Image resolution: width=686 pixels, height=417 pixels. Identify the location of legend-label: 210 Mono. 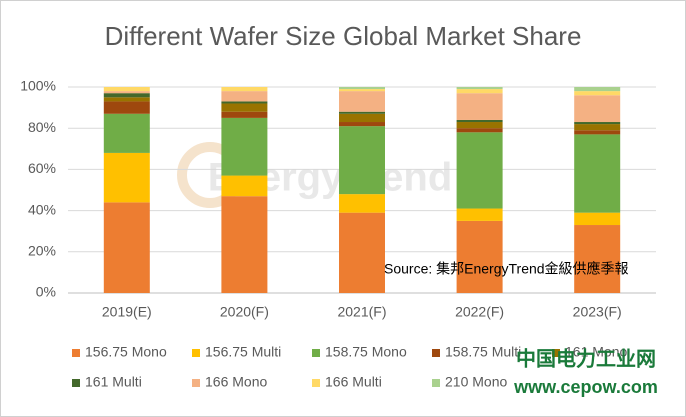
(476, 382).